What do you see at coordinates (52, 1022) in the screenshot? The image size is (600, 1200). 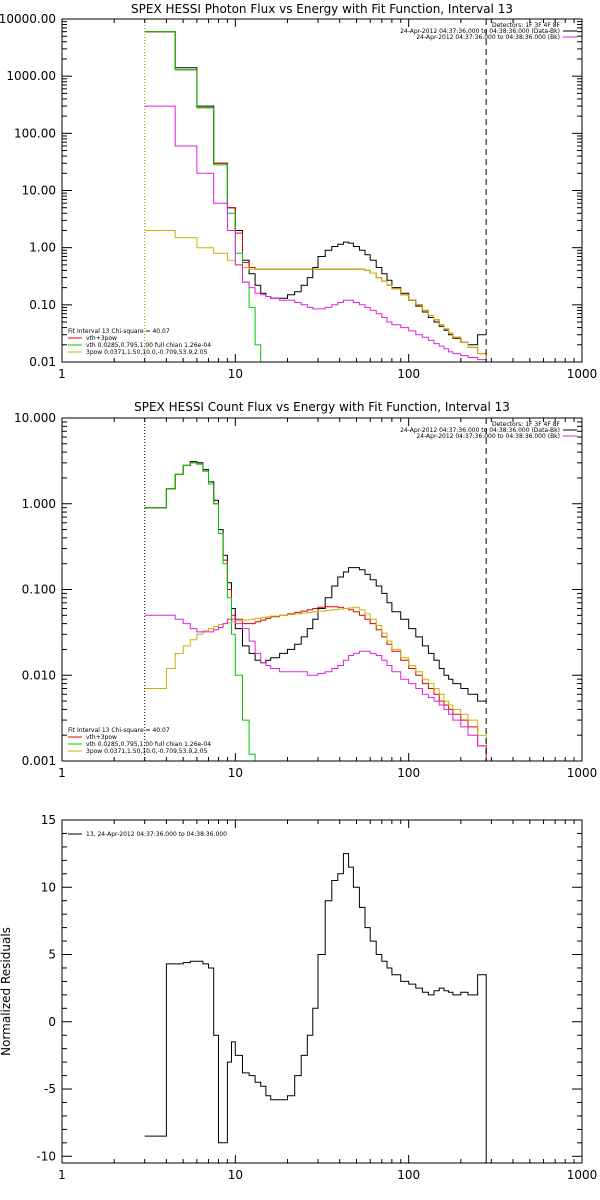 I see `y-tick-label: 0` at bounding box center [52, 1022].